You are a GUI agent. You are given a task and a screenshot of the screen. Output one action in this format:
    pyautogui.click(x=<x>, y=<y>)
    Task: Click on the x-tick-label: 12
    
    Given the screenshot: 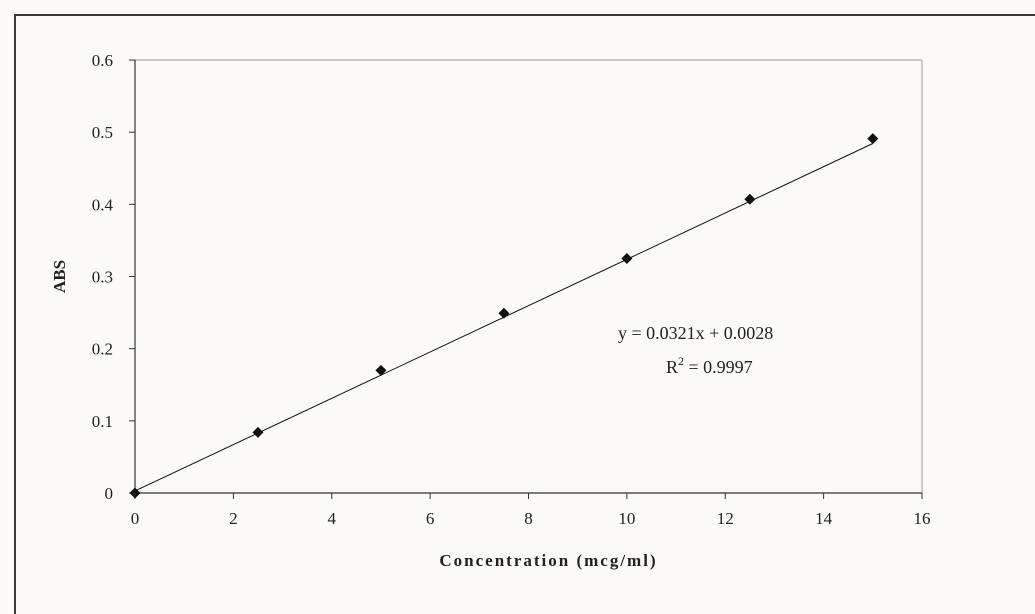 What is the action you would take?
    pyautogui.click(x=725, y=518)
    